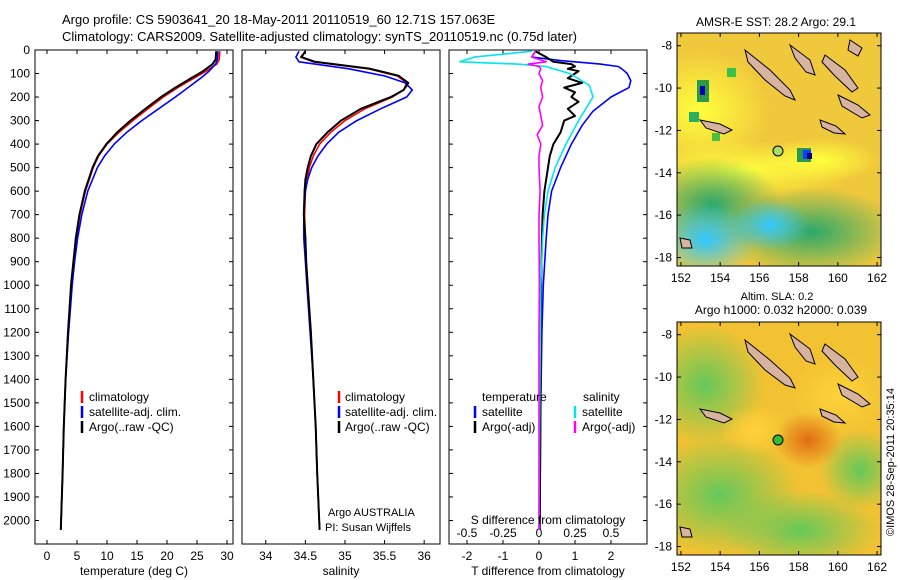  Describe the element at coordinates (16, 426) in the screenshot. I see `depth-tick-label: 1600` at that location.